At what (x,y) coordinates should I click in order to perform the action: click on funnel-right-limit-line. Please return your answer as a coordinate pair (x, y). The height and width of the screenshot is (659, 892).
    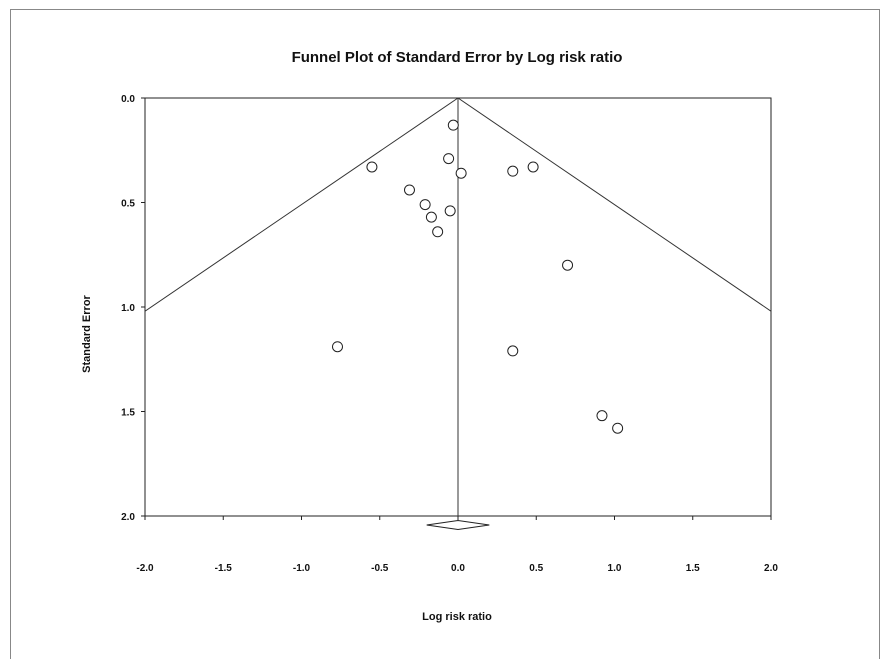
    Looking at the image, I should click on (614, 205).